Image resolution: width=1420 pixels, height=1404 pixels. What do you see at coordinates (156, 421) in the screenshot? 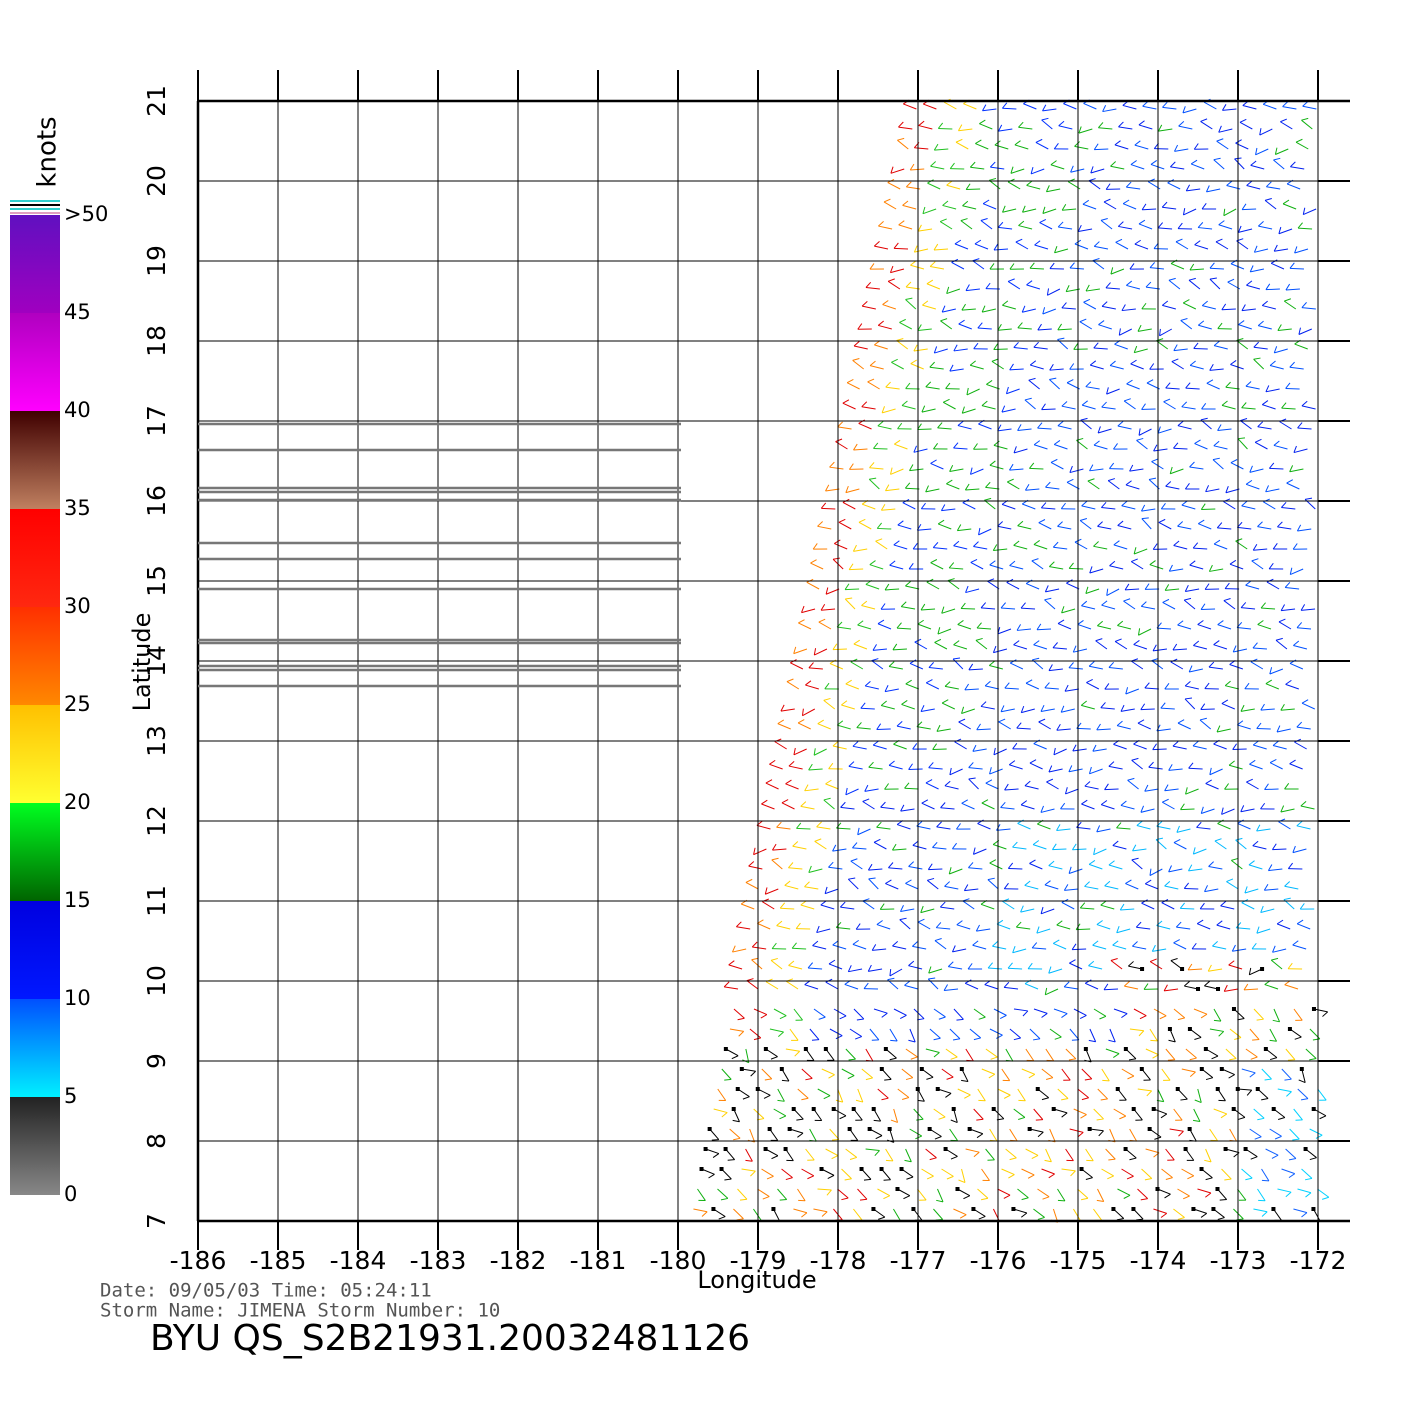
I see `y-tick-label: 17` at bounding box center [156, 421].